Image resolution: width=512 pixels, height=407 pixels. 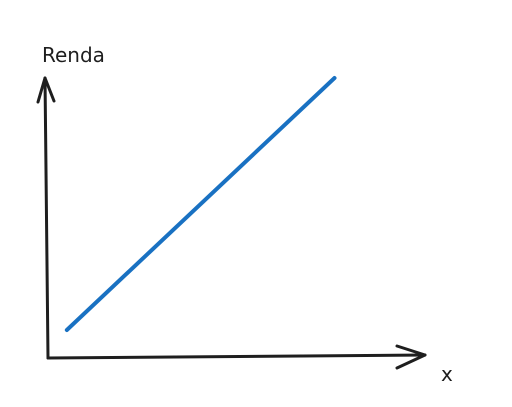 I want to click on x-axis-arrowhead, so click(x=411, y=357).